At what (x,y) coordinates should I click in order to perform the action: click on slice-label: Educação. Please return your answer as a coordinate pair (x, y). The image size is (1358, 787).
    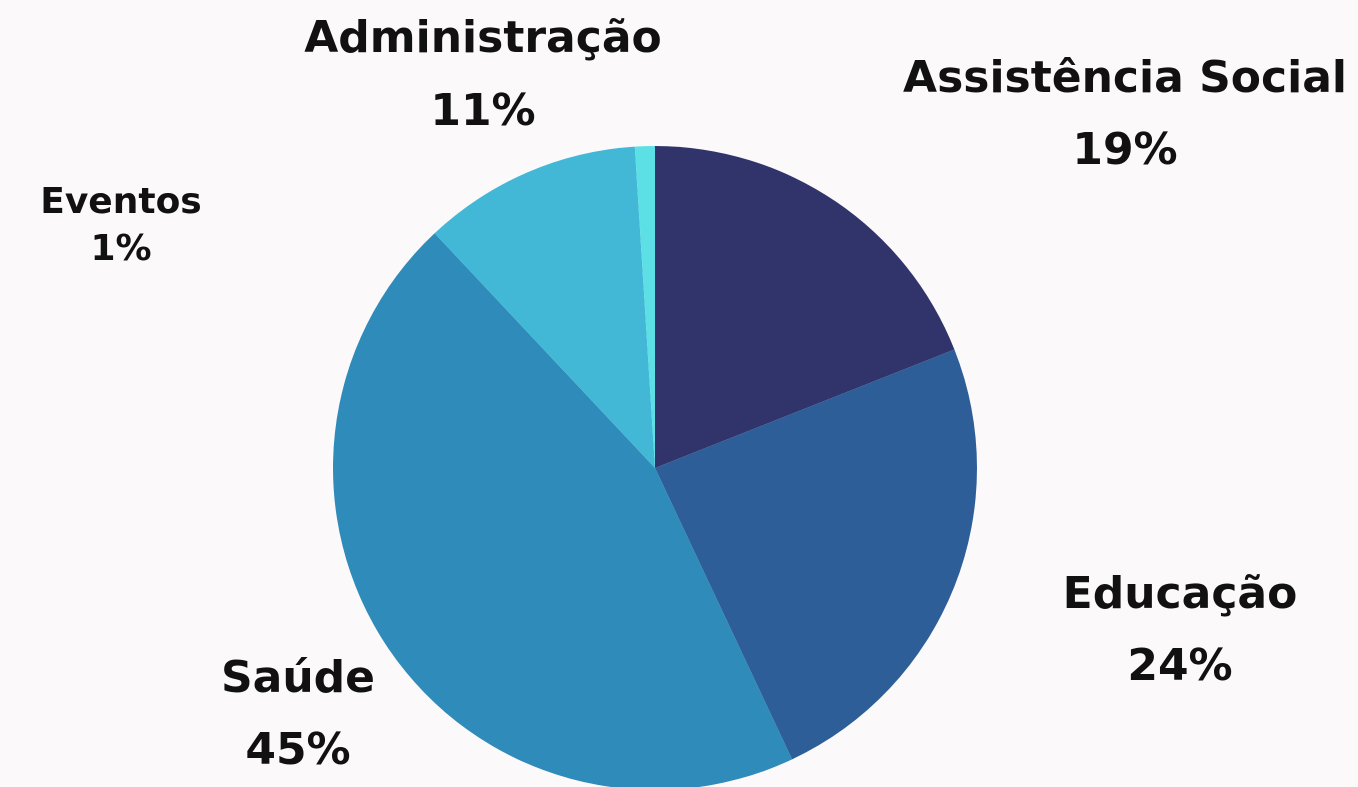
    Looking at the image, I should click on (1180, 593).